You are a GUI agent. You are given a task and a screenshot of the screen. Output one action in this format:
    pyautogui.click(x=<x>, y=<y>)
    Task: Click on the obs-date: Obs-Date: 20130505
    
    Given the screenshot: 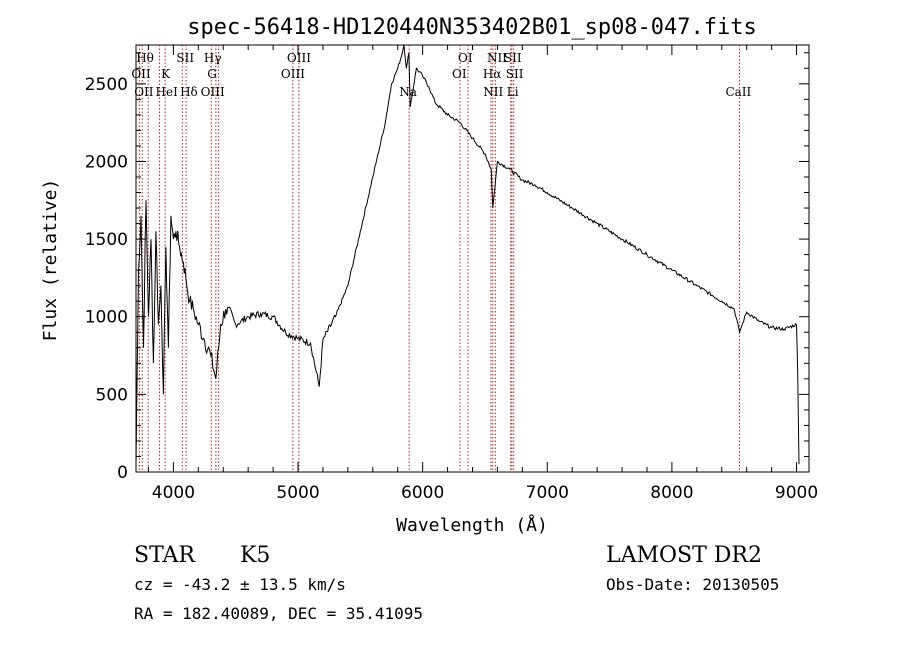 What is the action you would take?
    pyautogui.click(x=692, y=584)
    